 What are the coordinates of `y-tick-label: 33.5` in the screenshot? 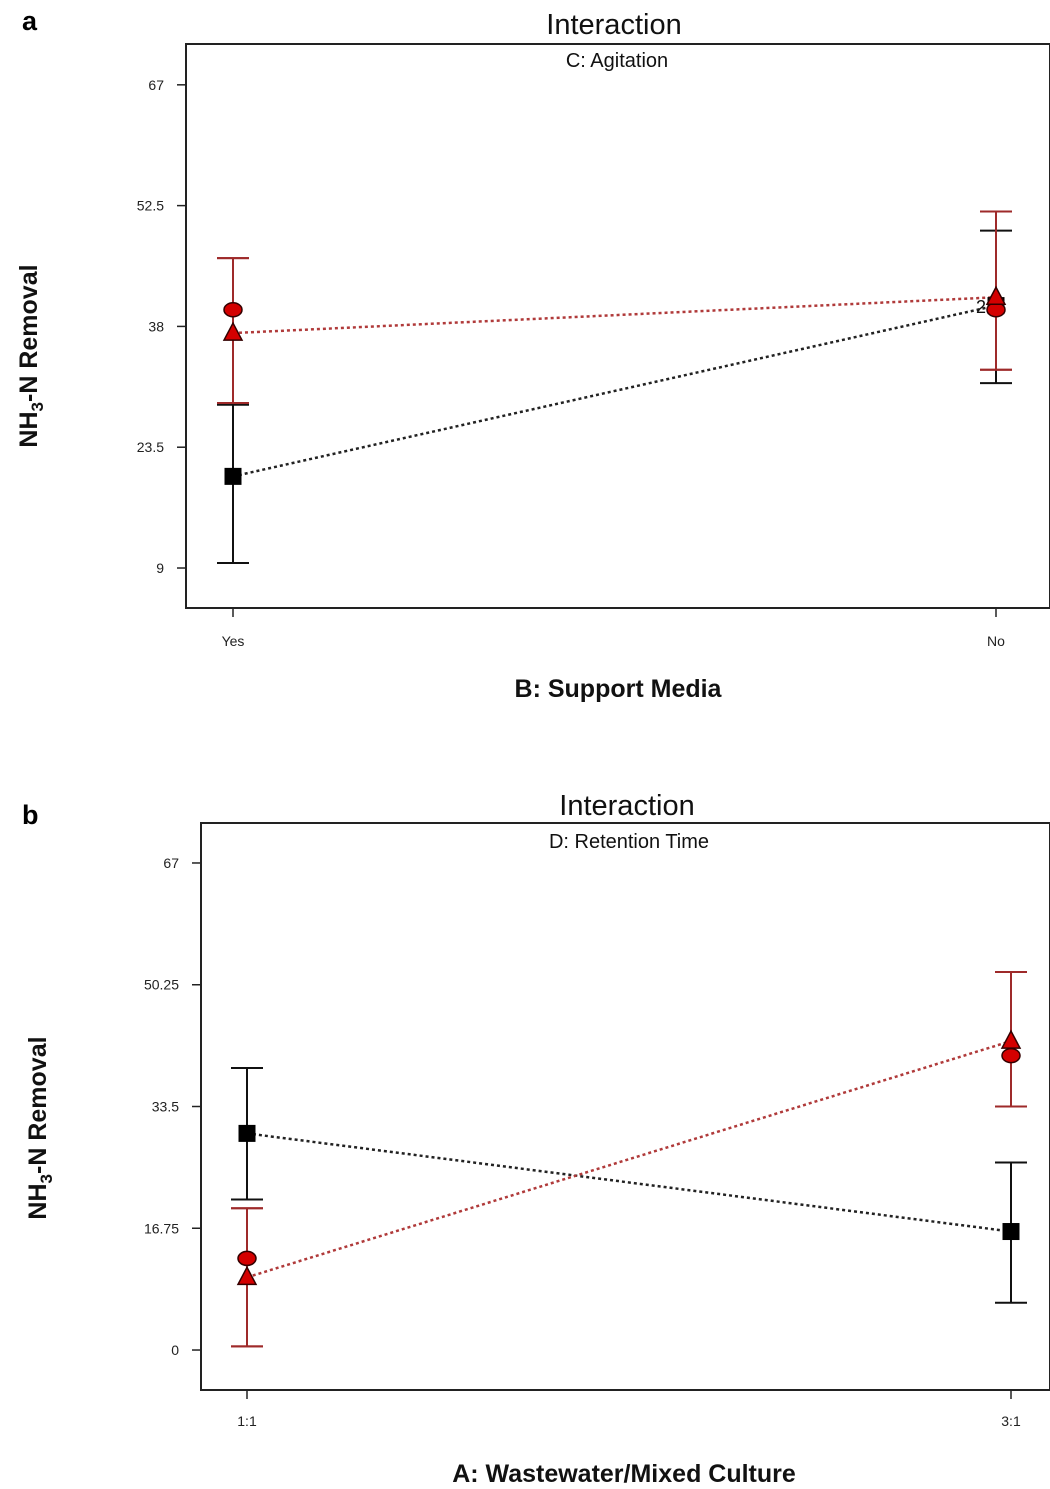 It's located at (165, 1107).